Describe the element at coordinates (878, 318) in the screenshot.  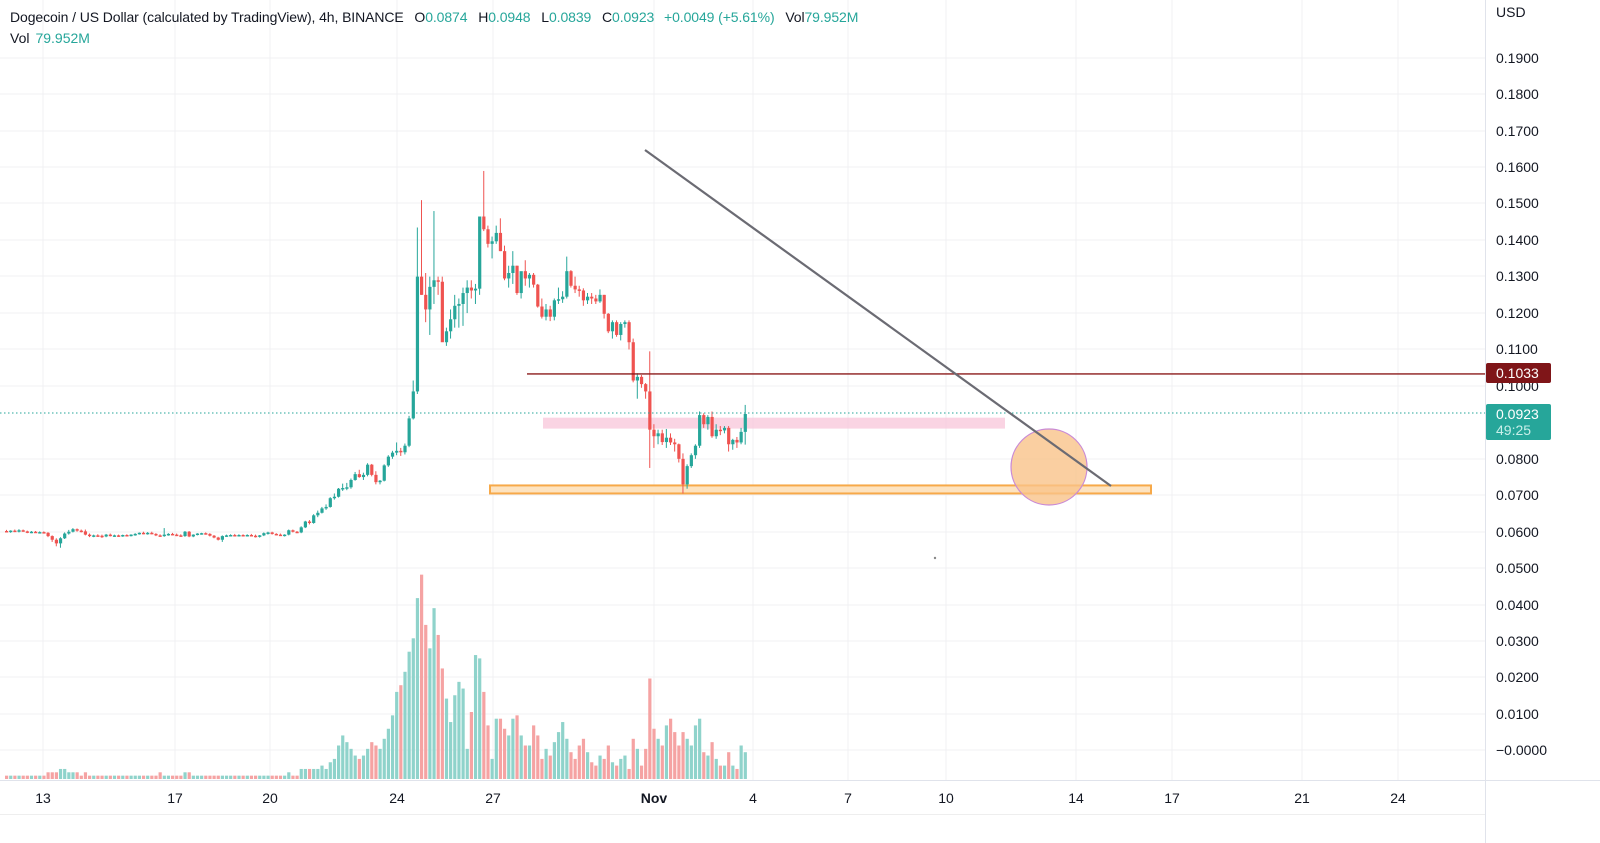
I see `descending-trendline` at that location.